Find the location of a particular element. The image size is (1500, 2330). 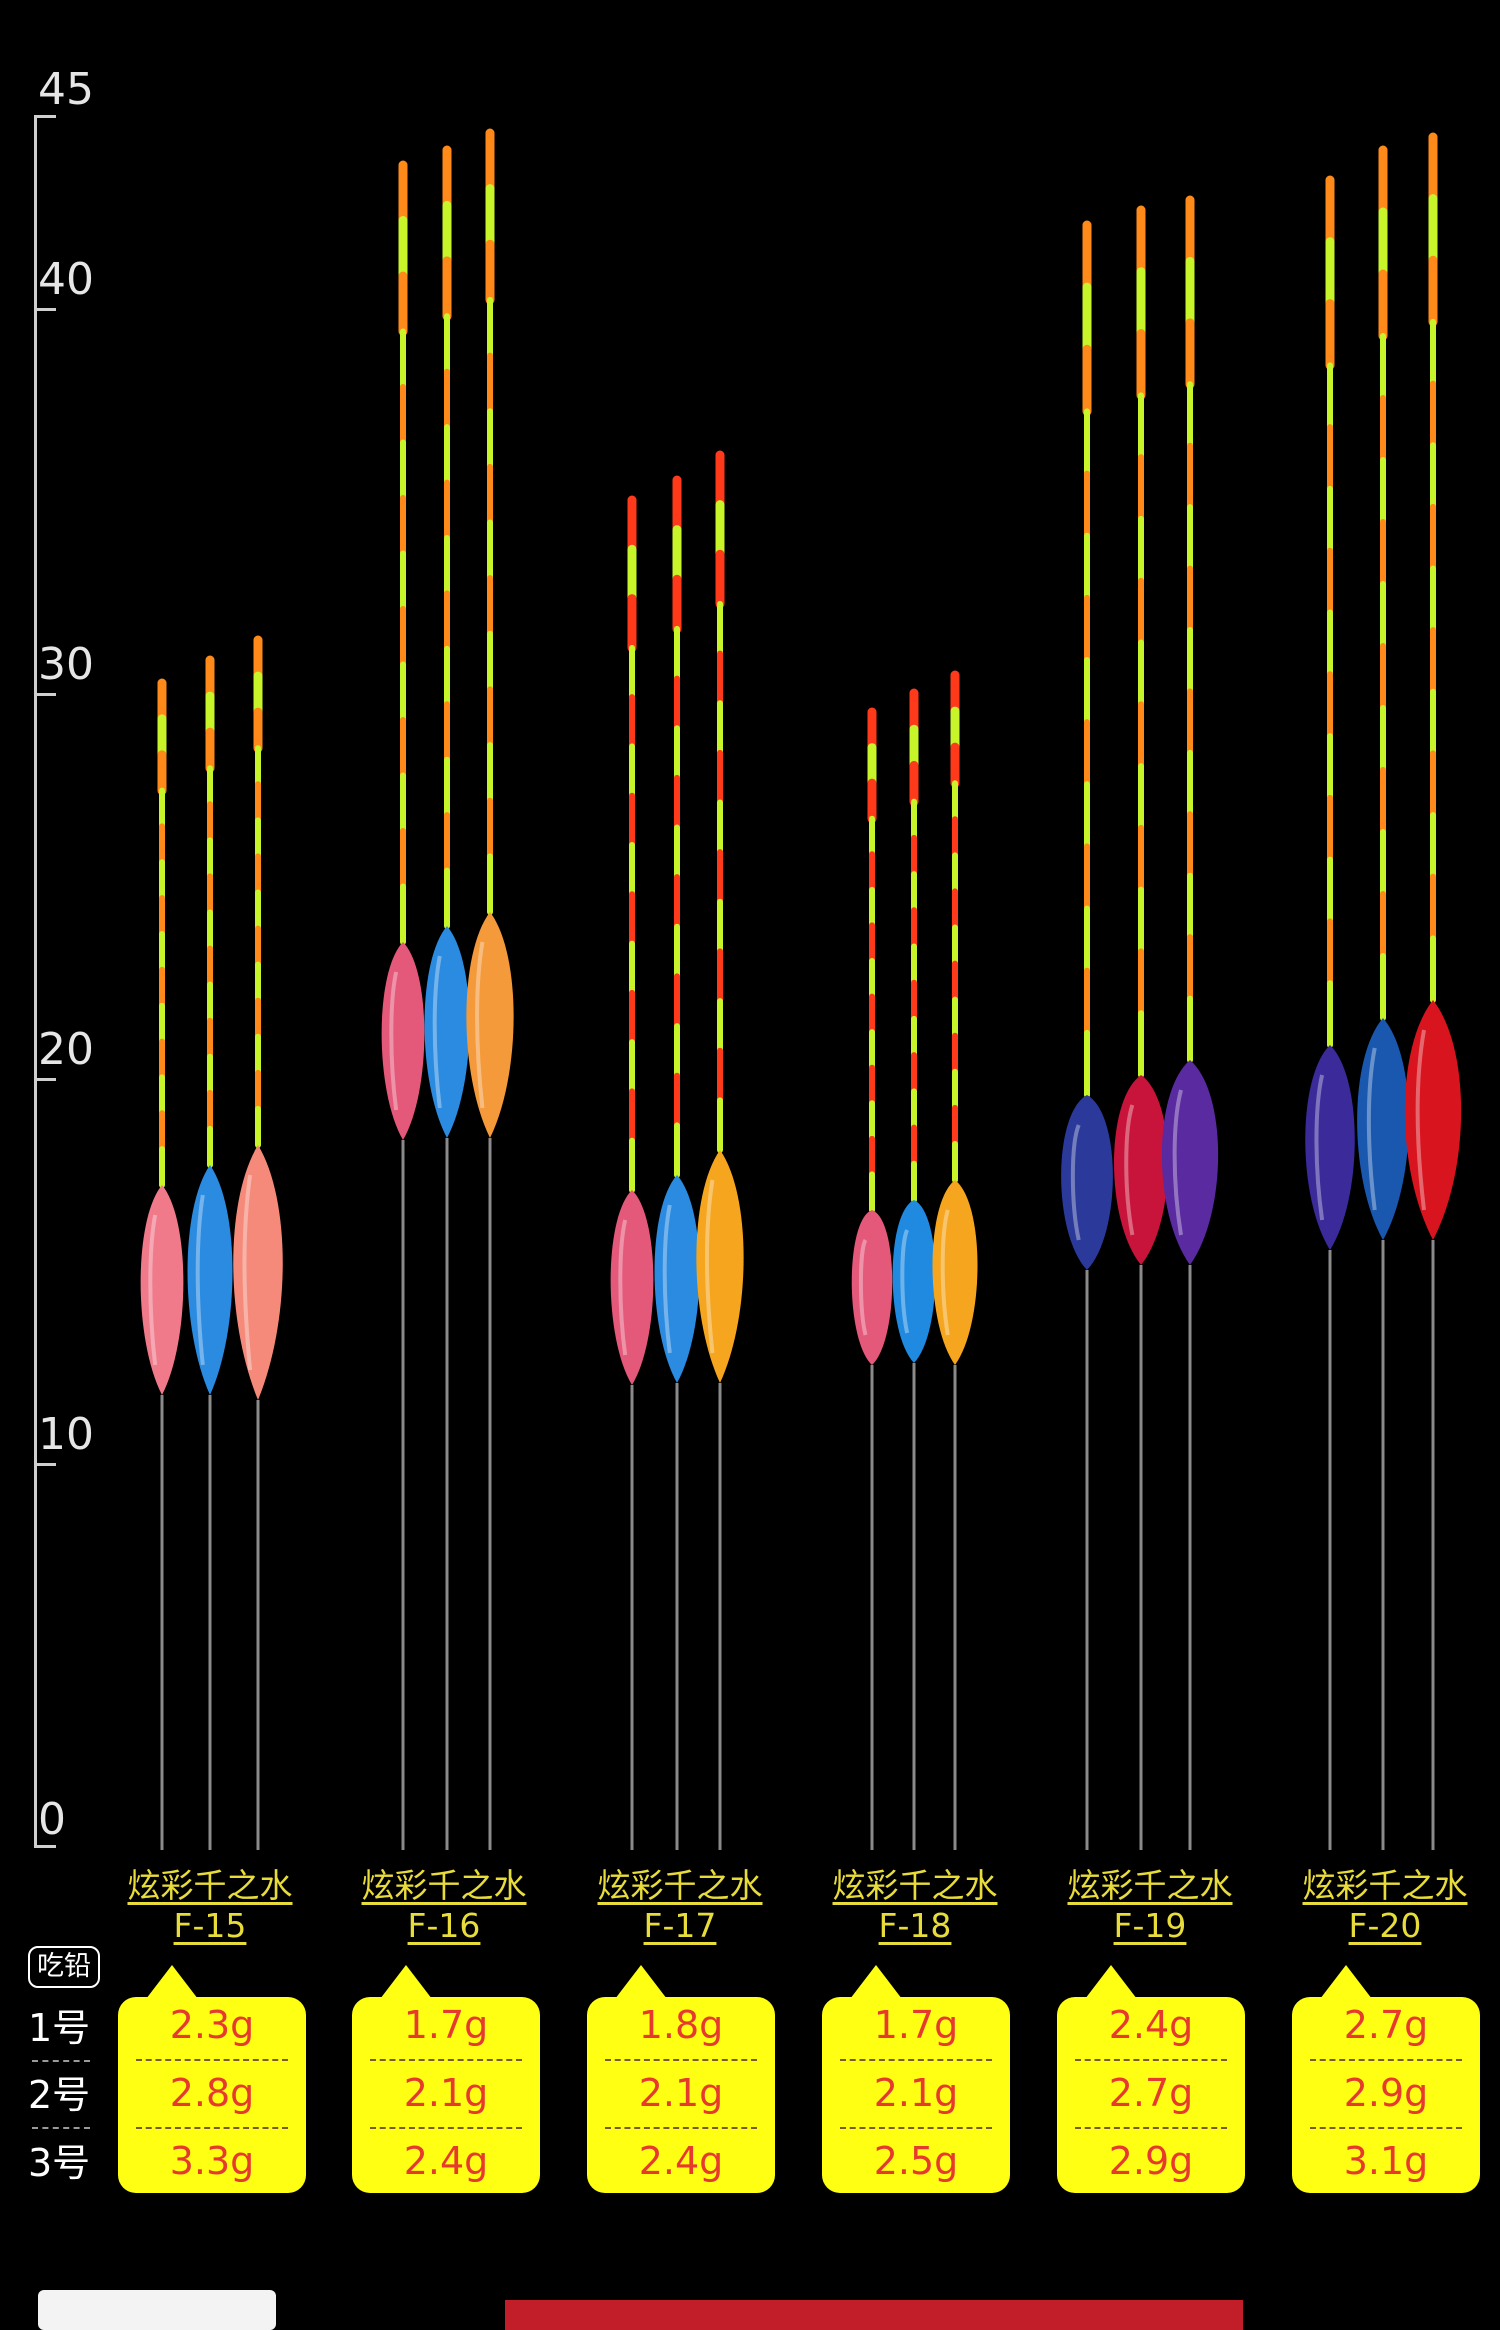

weight-1: 2.3g is located at coordinates (212, 2025).